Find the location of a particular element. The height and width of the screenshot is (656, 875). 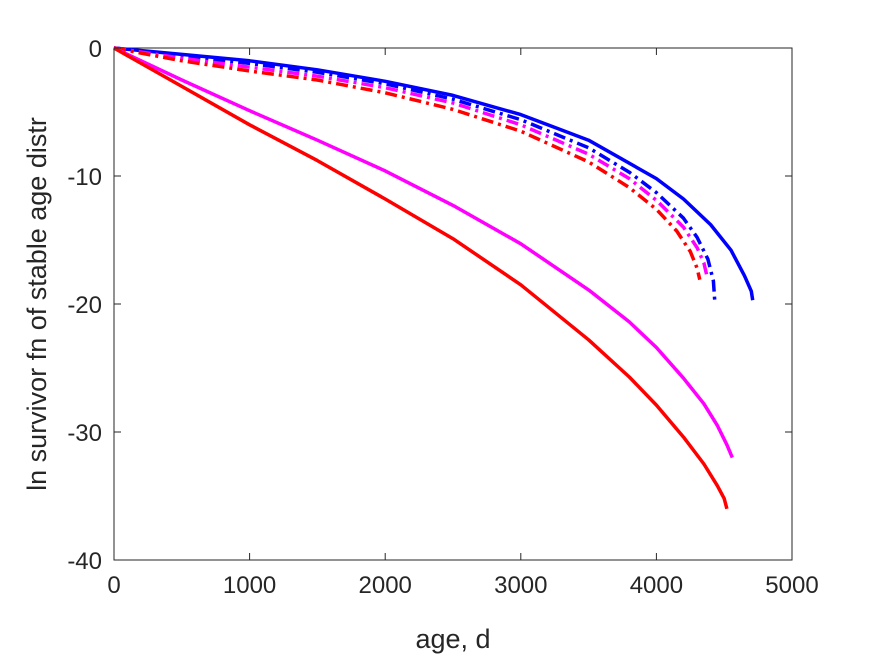

y-tick-label: 0 is located at coordinates (95, 49).